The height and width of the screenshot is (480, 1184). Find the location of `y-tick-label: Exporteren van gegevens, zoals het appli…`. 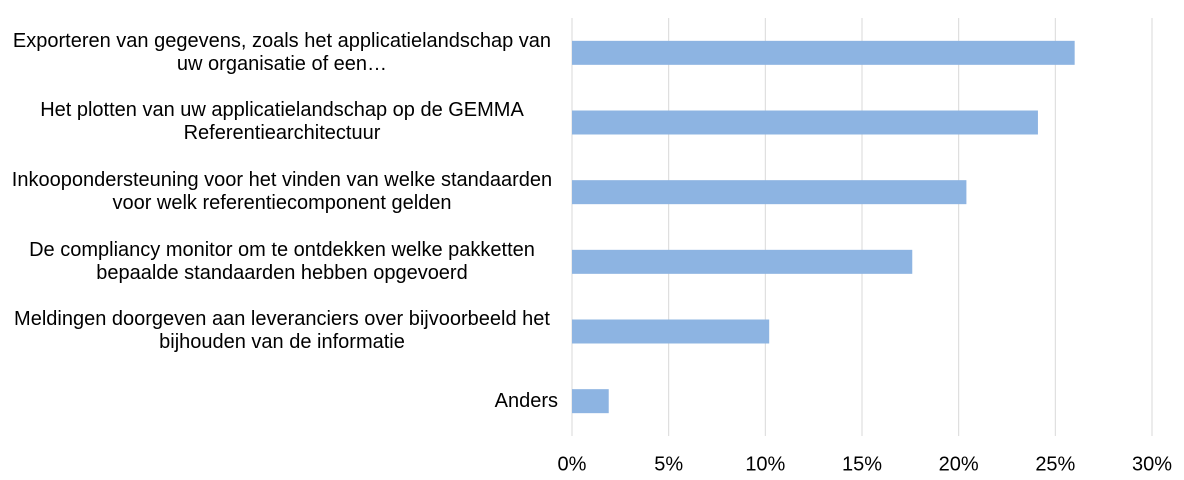

y-tick-label: Exporteren van gegevens, zoals het appli… is located at coordinates (282, 52).